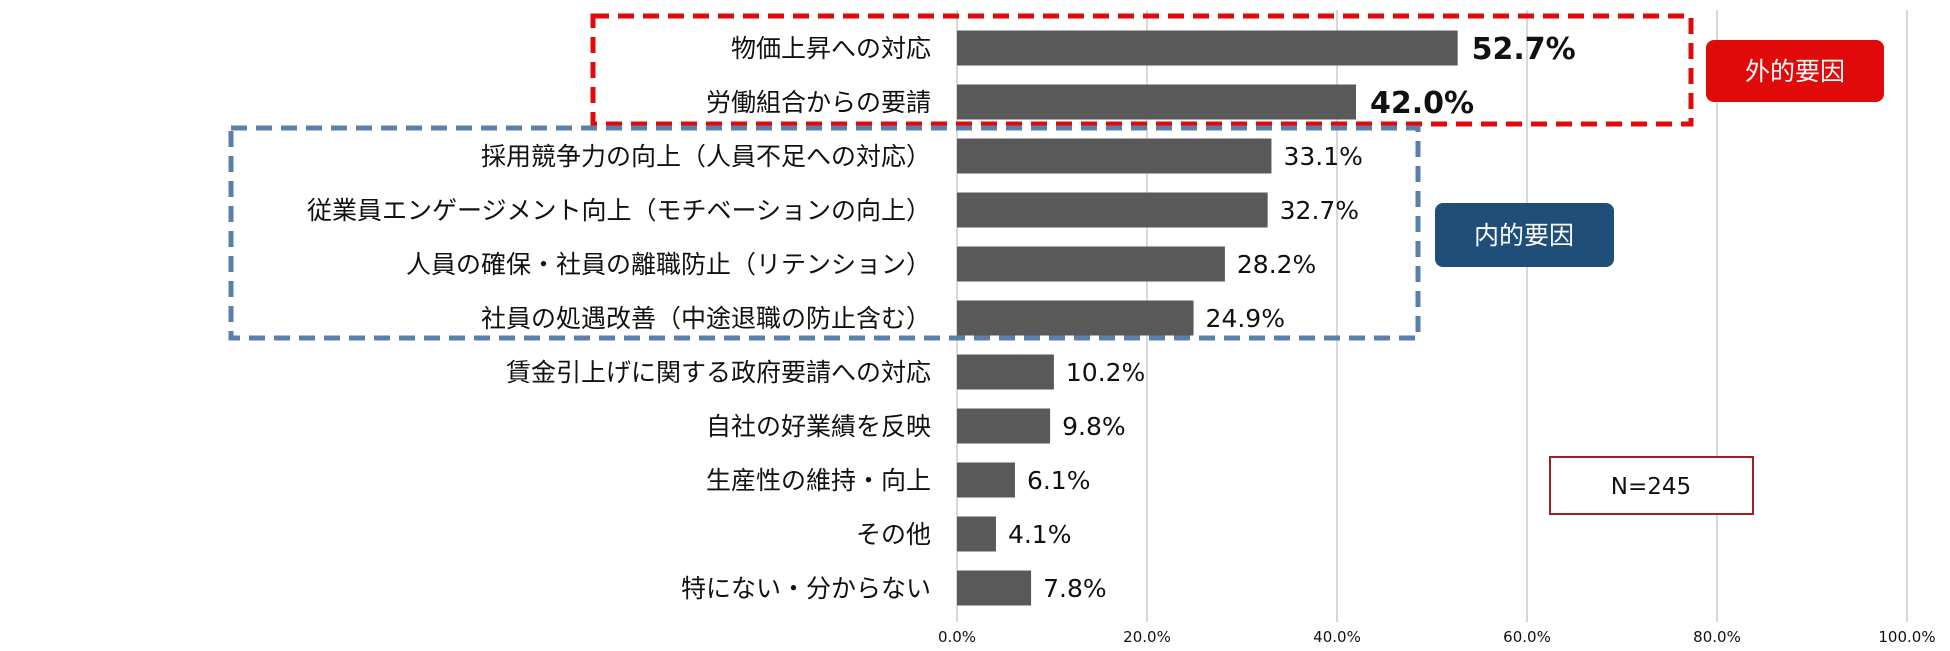 The height and width of the screenshot is (651, 1950). I want to click on value-label: 10.2%, so click(1105, 372).